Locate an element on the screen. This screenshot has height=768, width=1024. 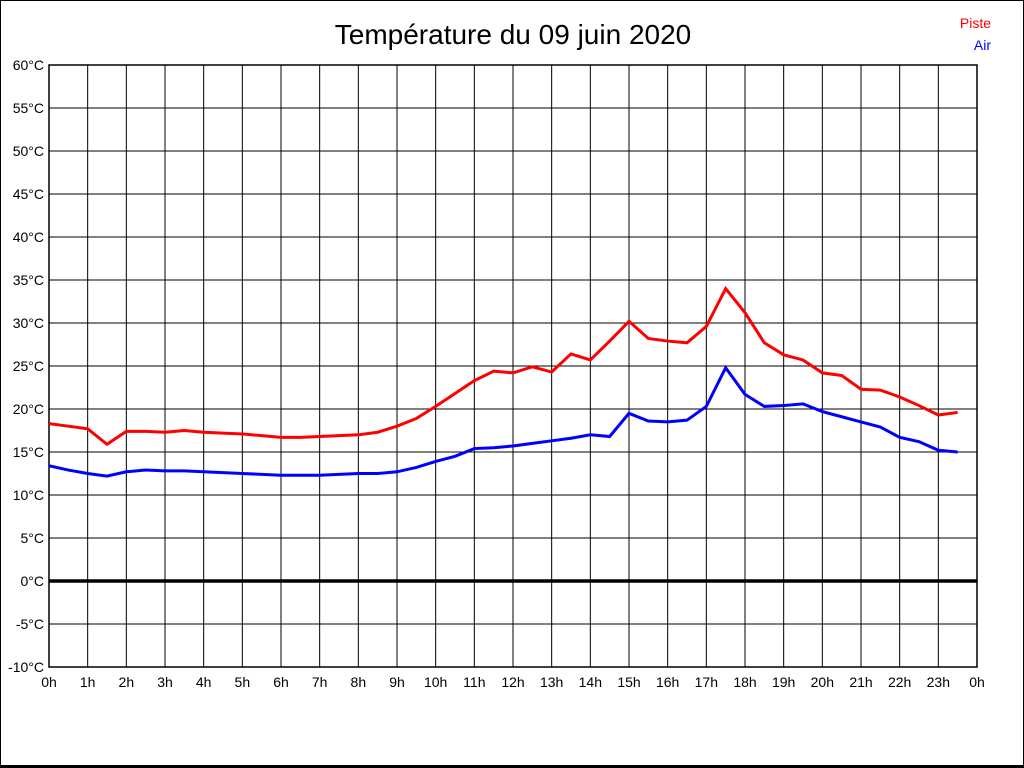
y-tick-label: 0°C is located at coordinates (33, 581).